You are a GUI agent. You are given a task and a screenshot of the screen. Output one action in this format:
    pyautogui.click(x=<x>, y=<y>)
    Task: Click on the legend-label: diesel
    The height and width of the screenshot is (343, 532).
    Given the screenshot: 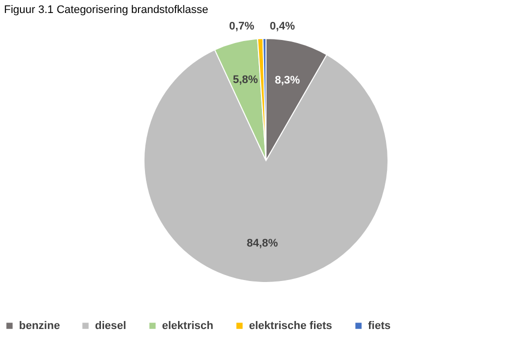 What is the action you would take?
    pyautogui.click(x=110, y=326)
    